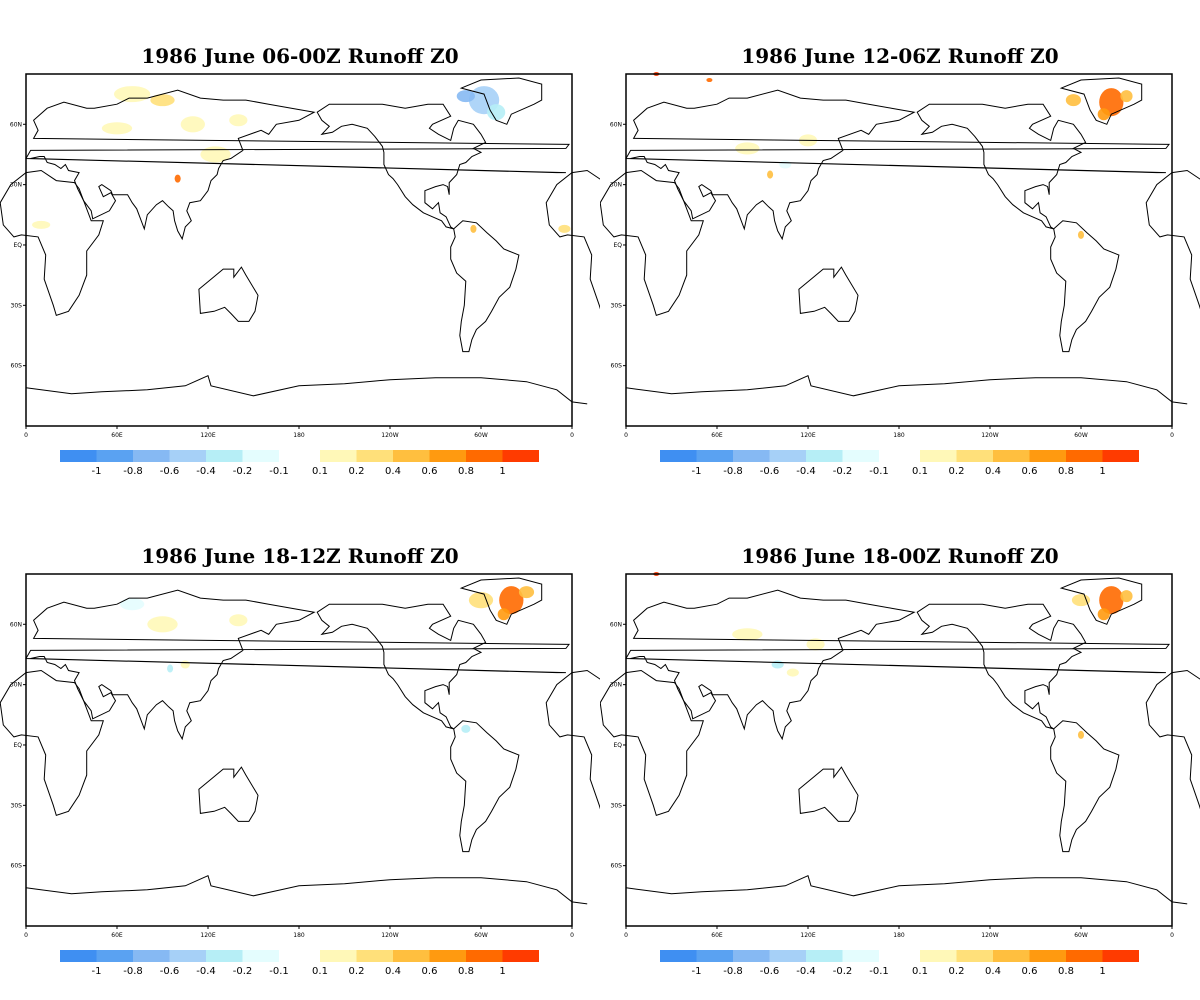 Image resolution: width=1200 pixels, height=1000 pixels. Describe the element at coordinates (993, 471) in the screenshot. I see `colorbar-label: 0.4` at that location.